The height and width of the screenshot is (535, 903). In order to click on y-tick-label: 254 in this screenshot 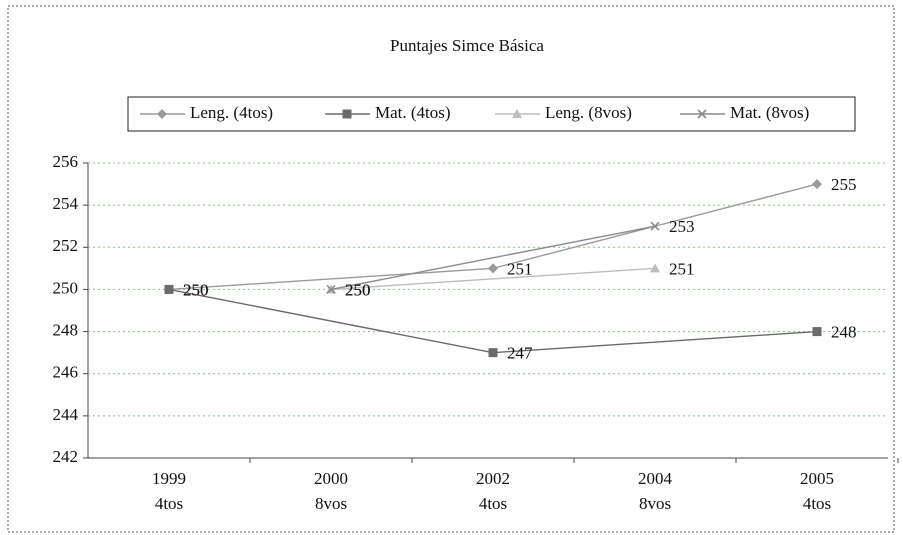, I will do `click(66, 203)`.